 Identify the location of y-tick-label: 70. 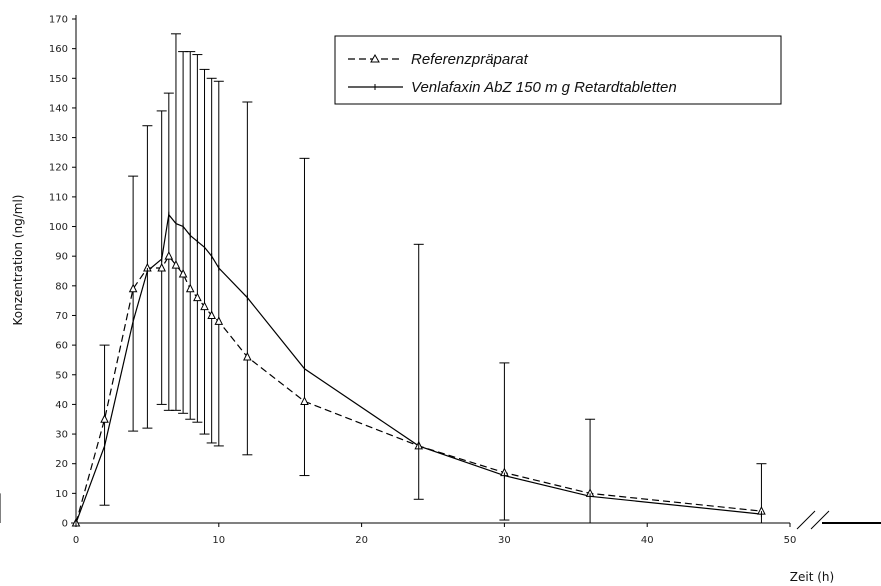
(61, 316).